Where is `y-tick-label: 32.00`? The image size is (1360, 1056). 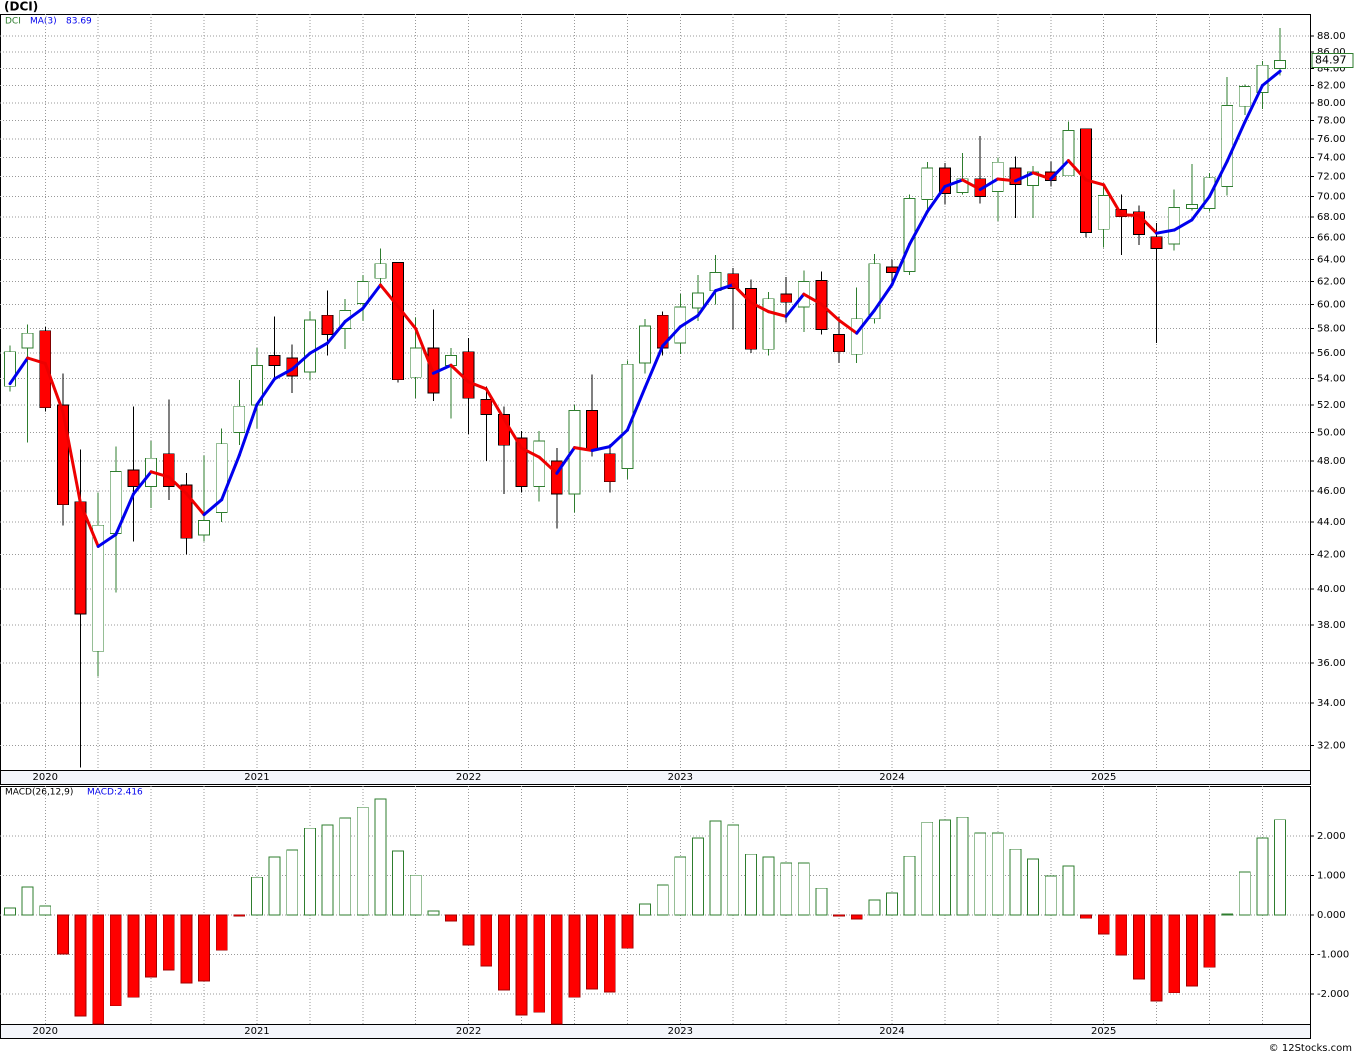
y-tick-label: 32.00 is located at coordinates (1331, 745).